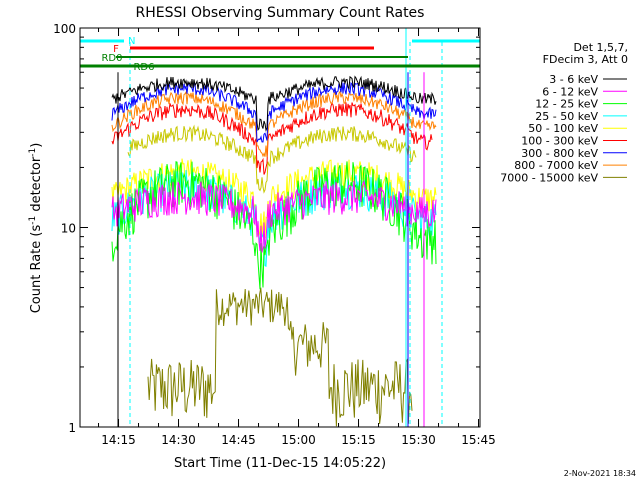 The width and height of the screenshot is (640, 480). Describe the element at coordinates (68, 229) in the screenshot. I see `y-tick-label-10: 10` at that location.